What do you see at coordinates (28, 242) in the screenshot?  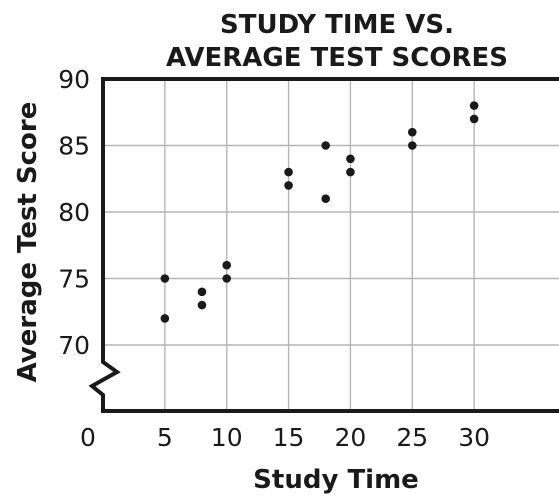 I see `y-axis-label: Average Test Score` at bounding box center [28, 242].